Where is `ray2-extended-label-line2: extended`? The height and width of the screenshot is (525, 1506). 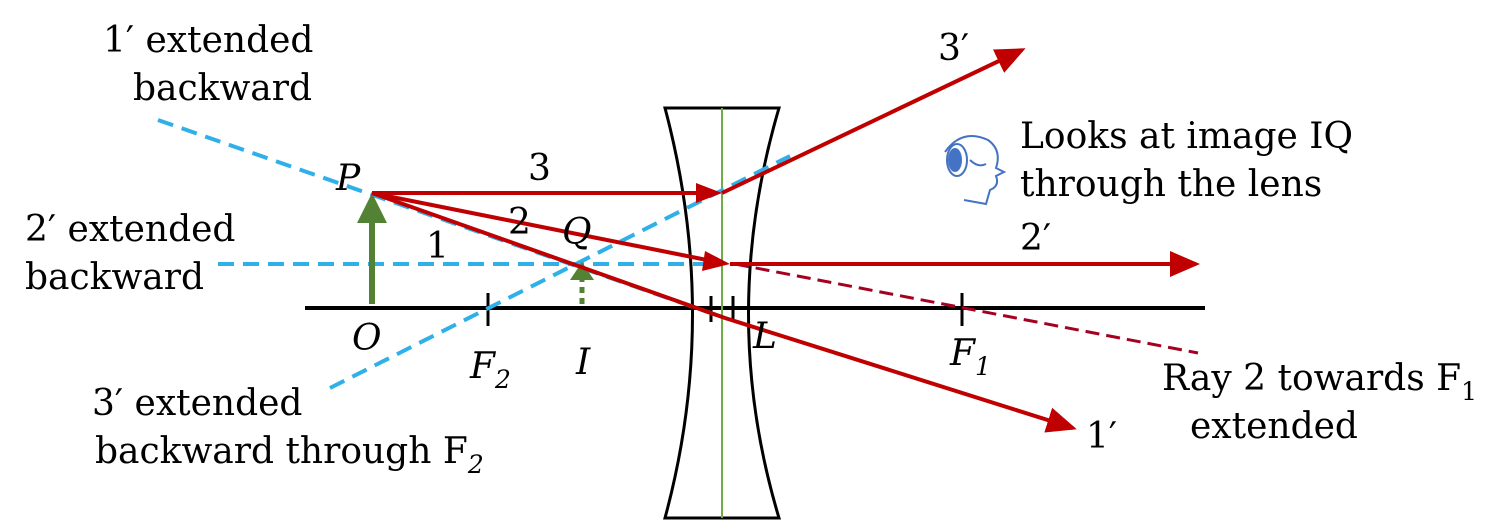 ray2-extended-label-line2: extended is located at coordinates (1274, 426).